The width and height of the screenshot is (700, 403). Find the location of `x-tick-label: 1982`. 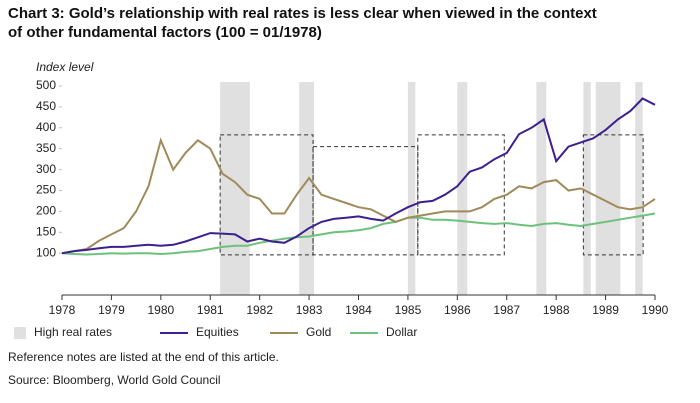

x-tick-label: 1982 is located at coordinates (259, 310).